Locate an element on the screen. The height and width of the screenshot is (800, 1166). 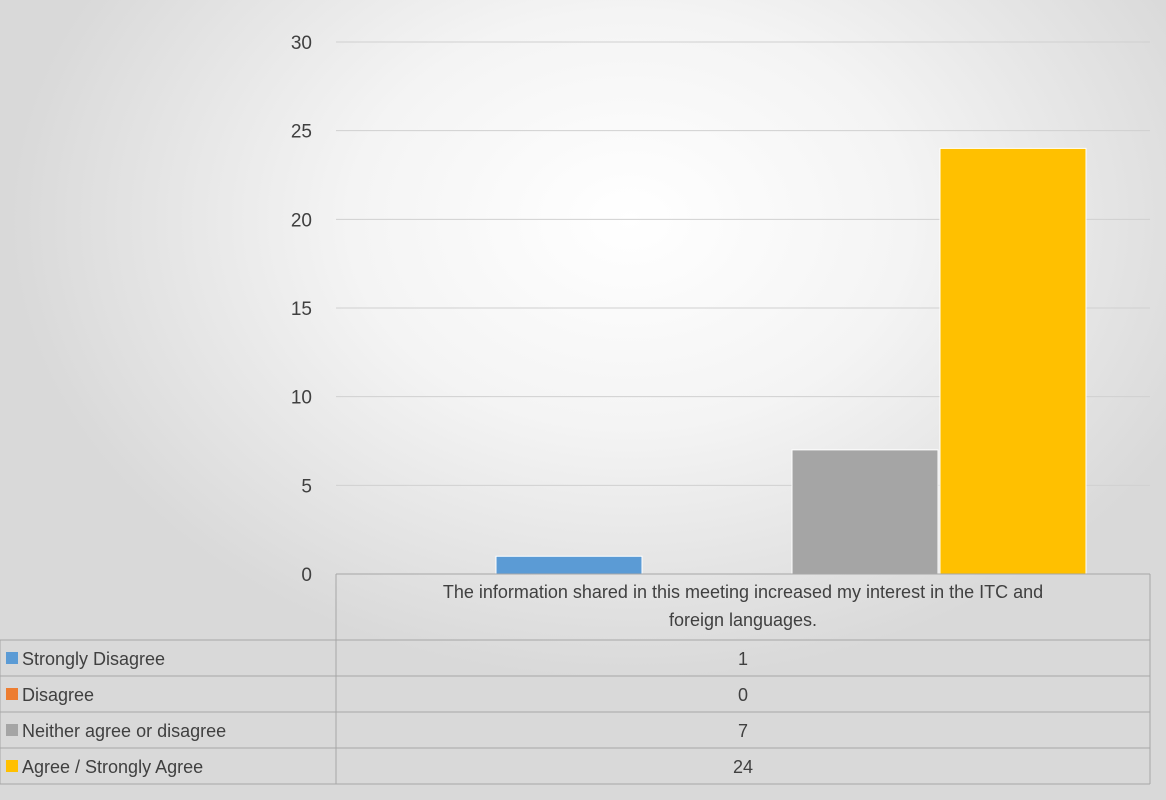
y-tick-label: 15 is located at coordinates (301, 309).